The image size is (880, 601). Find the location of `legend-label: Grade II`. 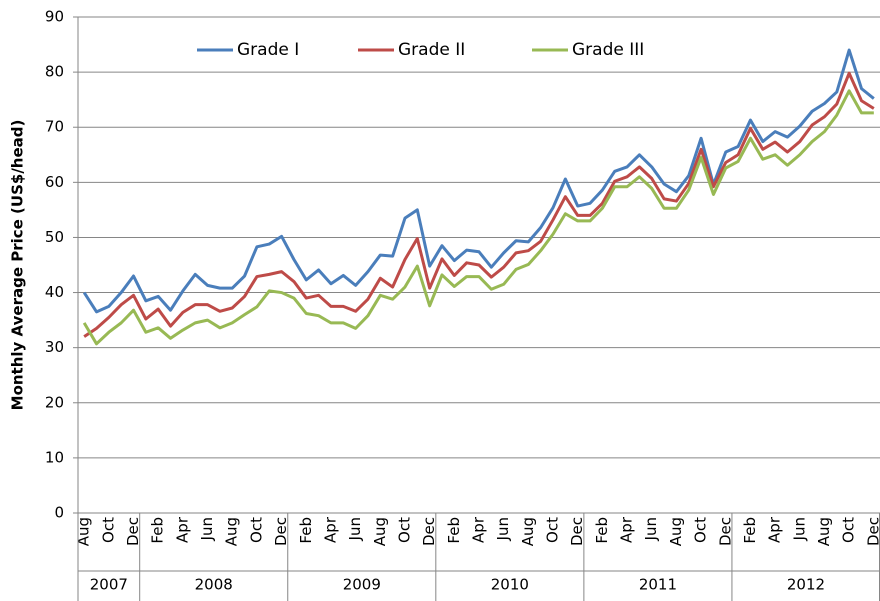

legend-label: Grade II is located at coordinates (431, 50).